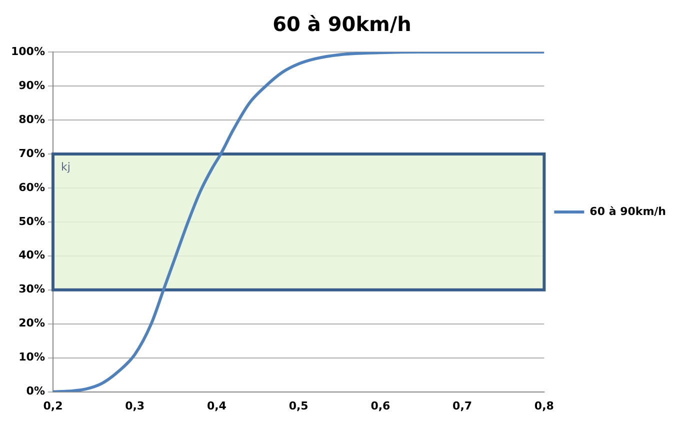 Image resolution: width=692 pixels, height=424 pixels. What do you see at coordinates (135, 405) in the screenshot?
I see `x-tick-label: 0,3` at bounding box center [135, 405].